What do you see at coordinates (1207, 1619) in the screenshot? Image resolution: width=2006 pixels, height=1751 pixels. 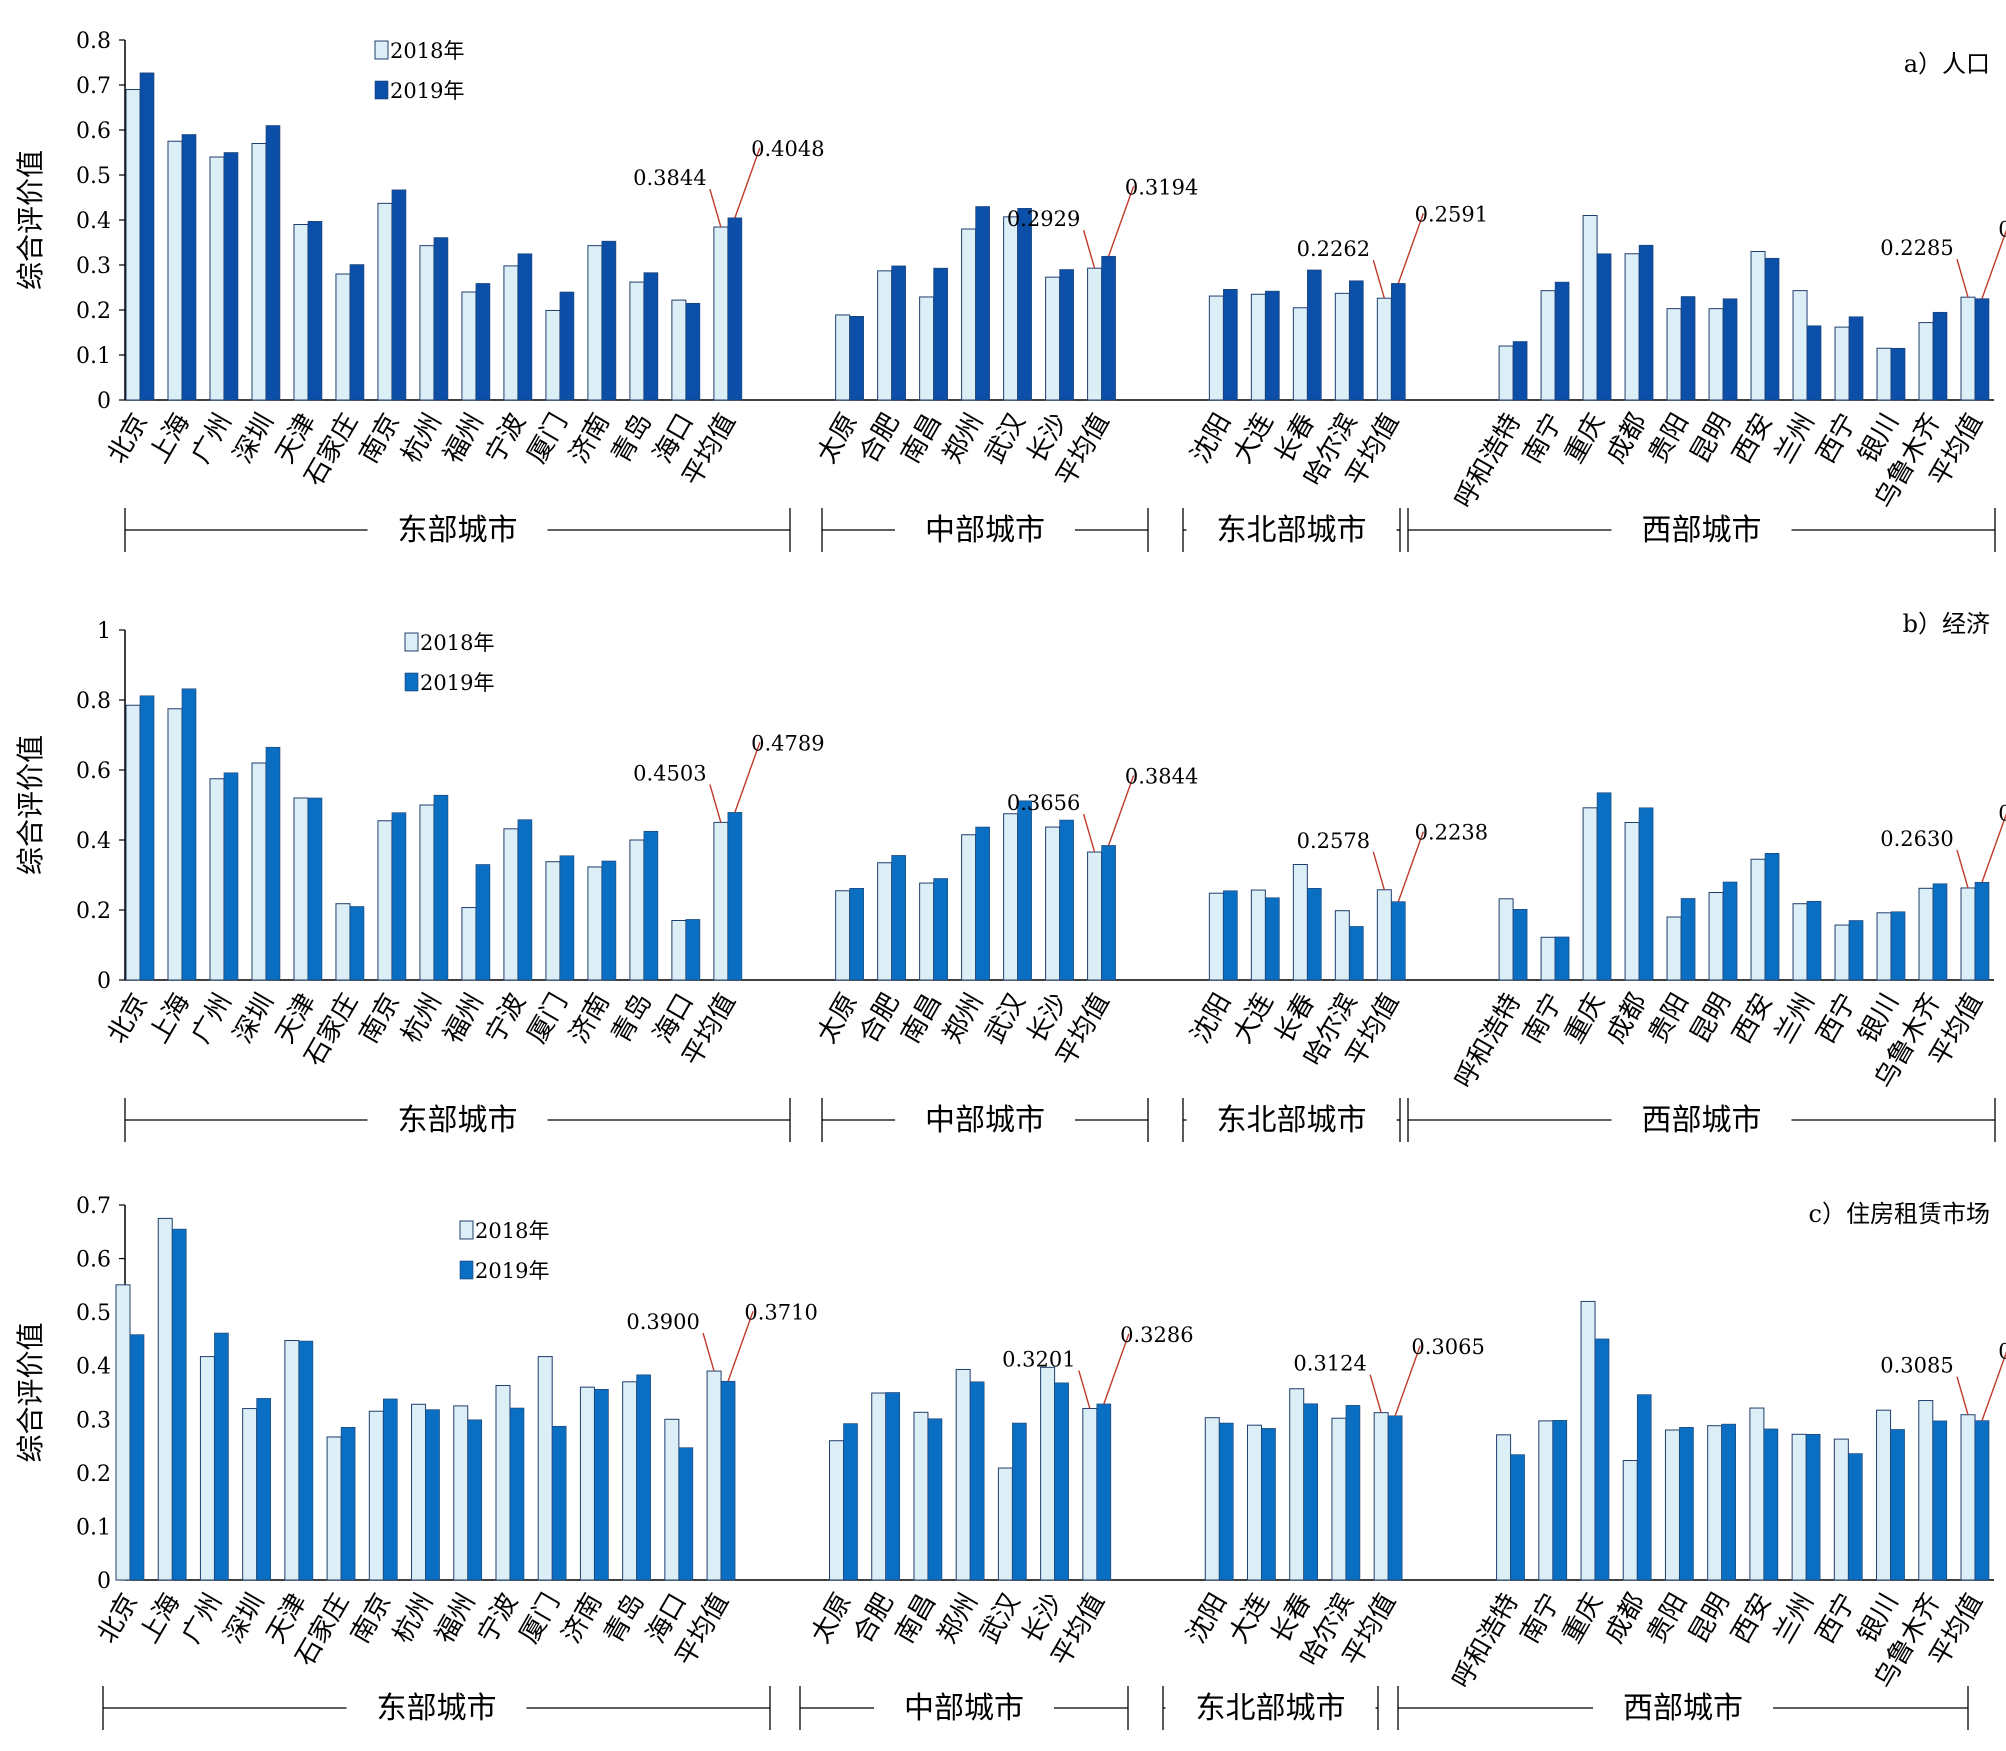 I see `x-tick-label: 沈阳` at bounding box center [1207, 1619].